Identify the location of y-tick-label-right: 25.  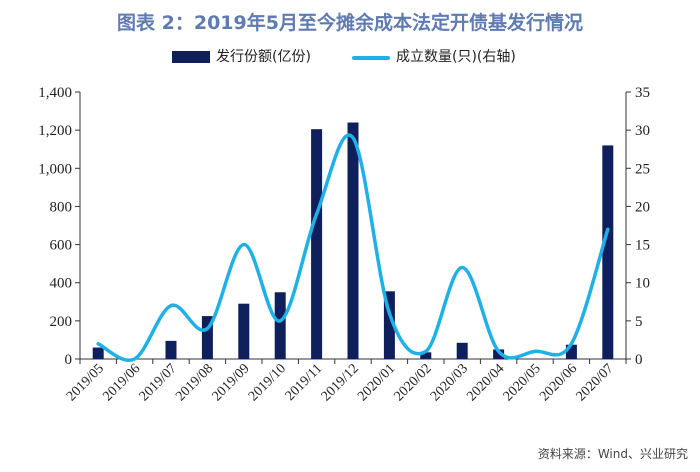
(642, 169).